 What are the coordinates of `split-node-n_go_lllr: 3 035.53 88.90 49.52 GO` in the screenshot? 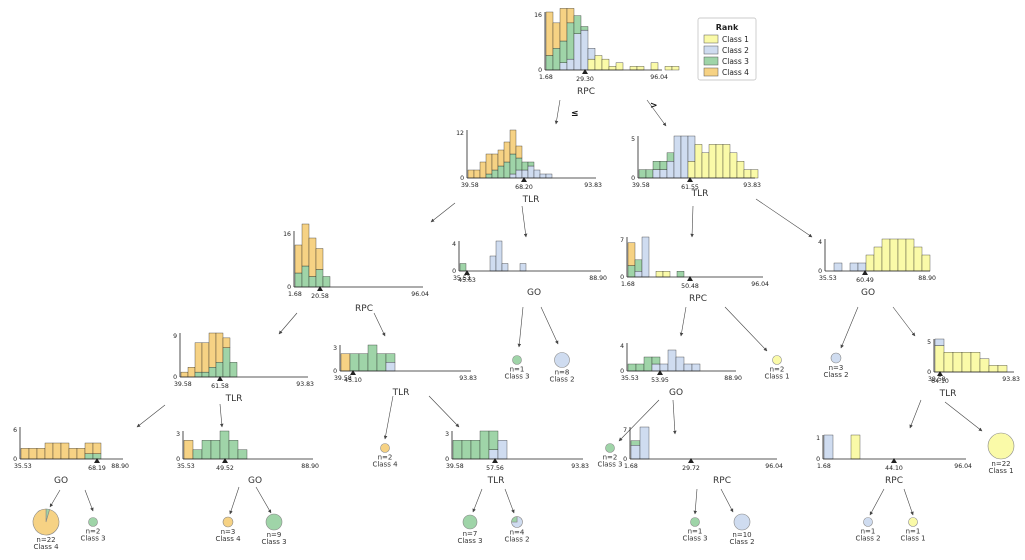 It's located at (247, 458).